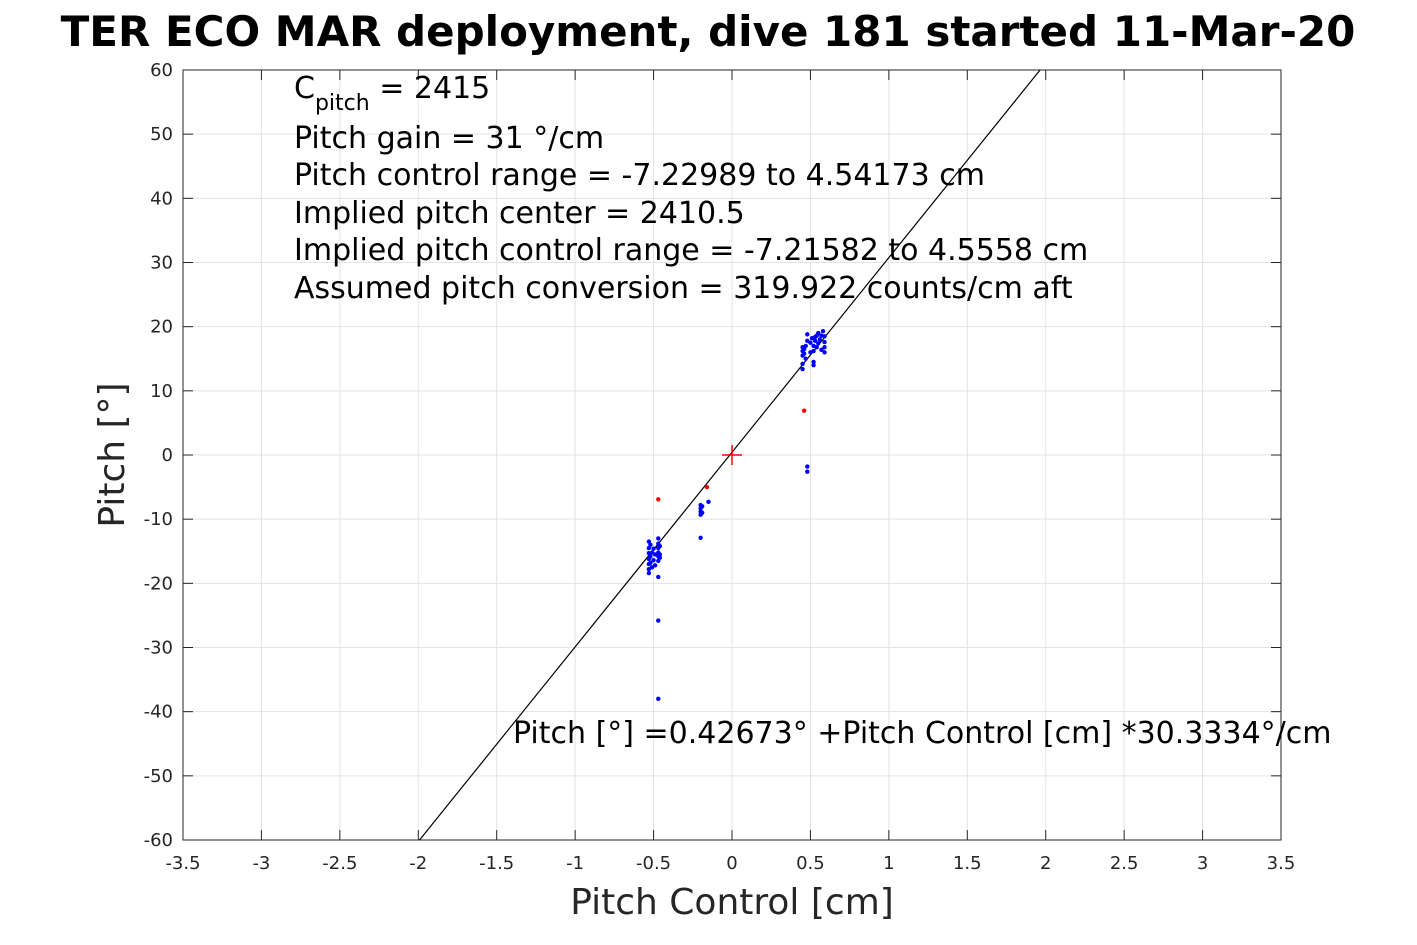 The image size is (1417, 945). What do you see at coordinates (731, 863) in the screenshot?
I see `x-tick-label: 0` at bounding box center [731, 863].